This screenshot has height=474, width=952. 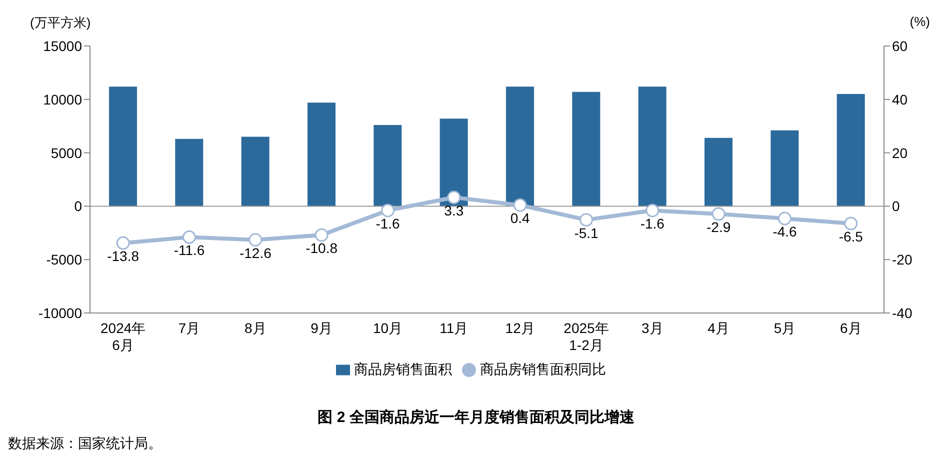 I want to click on data-label: -12.6, so click(x=255, y=252).